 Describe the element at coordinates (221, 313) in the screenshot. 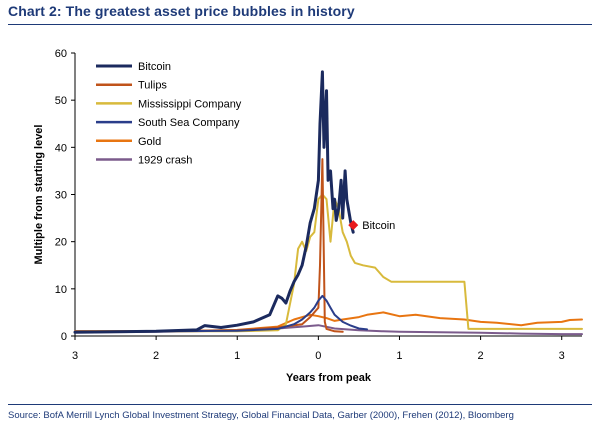

I see `series-line-south-sea-company` at that location.